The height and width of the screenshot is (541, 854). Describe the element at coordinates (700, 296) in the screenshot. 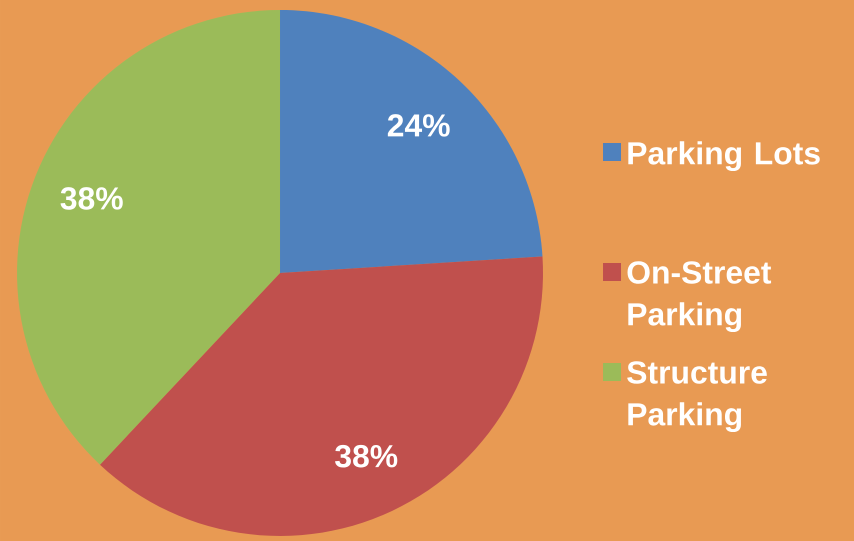

I see `legend-label: On-Street Parking` at that location.